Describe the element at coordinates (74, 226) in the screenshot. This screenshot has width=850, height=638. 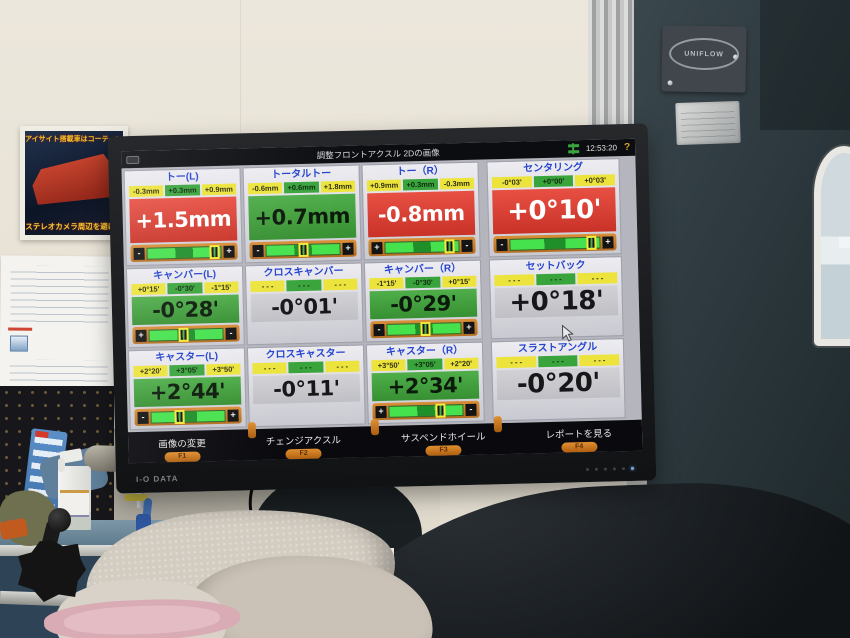
I see `poster-bottom-text: ステレオカメラ周辺を避けて` at that location.